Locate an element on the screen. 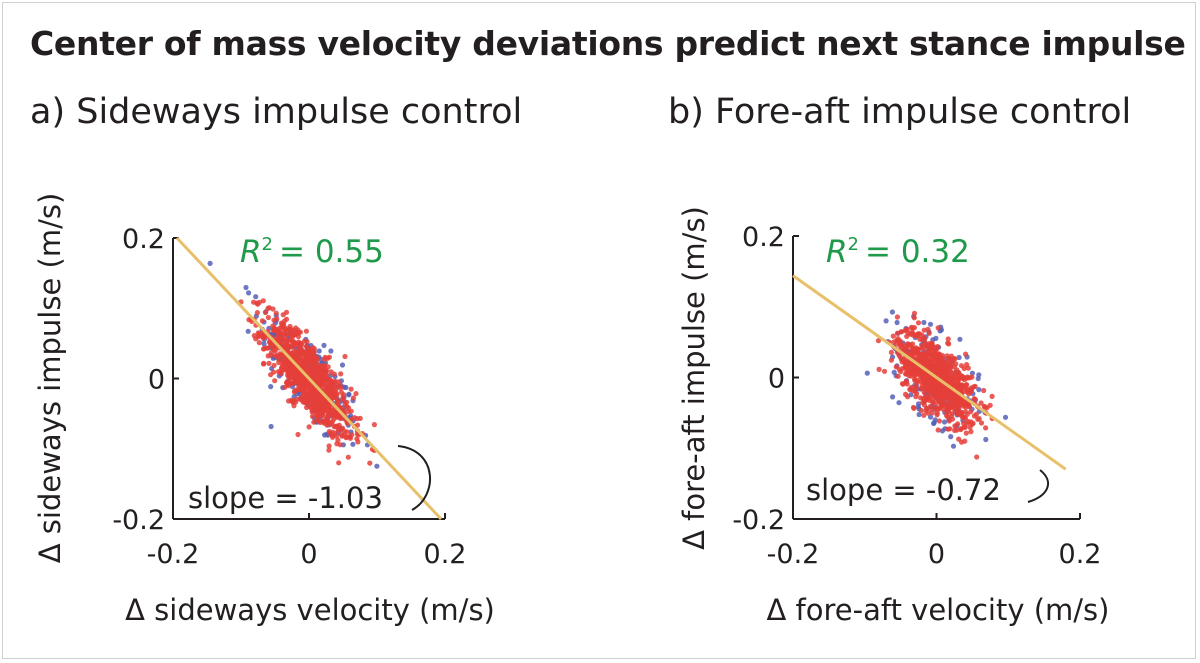  x-tick-label: 0 is located at coordinates (308, 554).